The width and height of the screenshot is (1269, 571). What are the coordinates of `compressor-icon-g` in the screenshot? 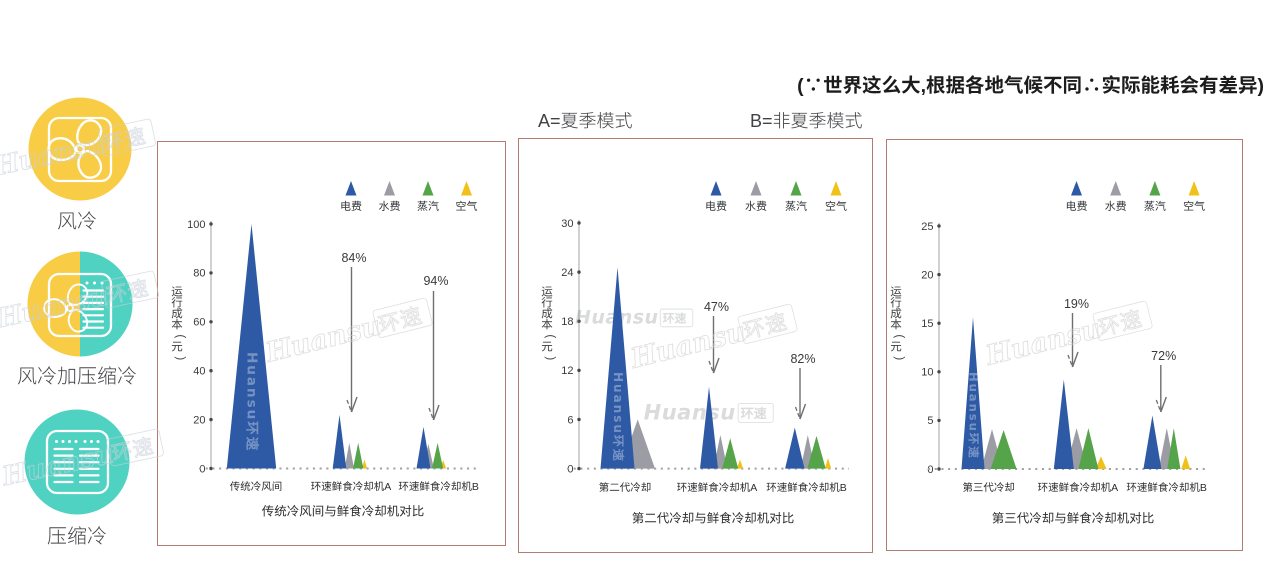 It's located at (77, 462).